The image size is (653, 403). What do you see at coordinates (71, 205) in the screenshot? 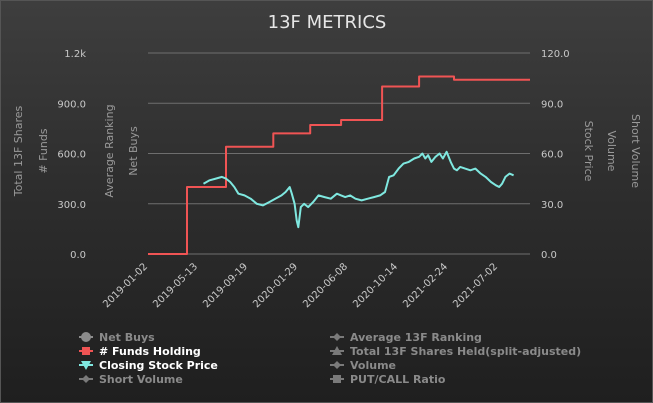
I see `left-tick-label: 300.0` at bounding box center [71, 205].